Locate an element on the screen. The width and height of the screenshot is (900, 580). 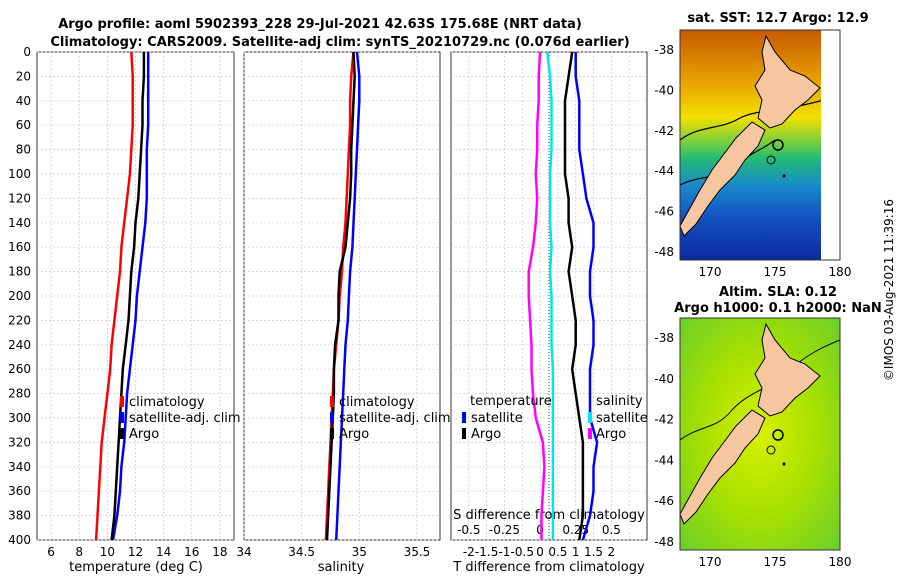
sst-eddy-dot is located at coordinates (784, 176).